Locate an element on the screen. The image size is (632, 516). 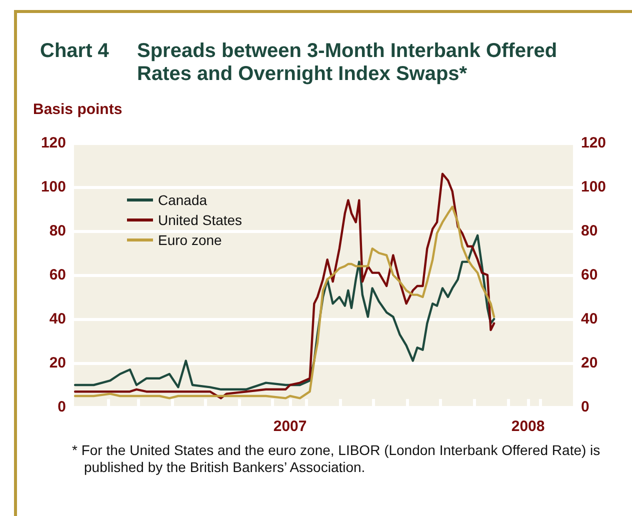
y2-tick-label: 40 is located at coordinates (589, 319).